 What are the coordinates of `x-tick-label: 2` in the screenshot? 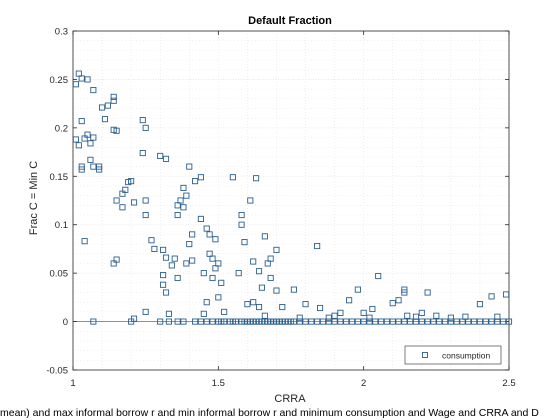 It's located at (363, 383).